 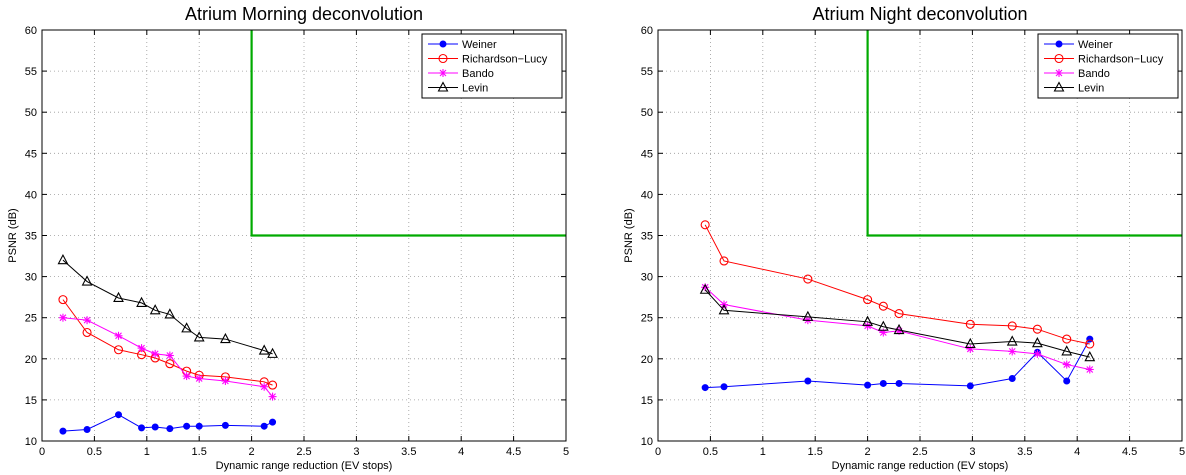 I want to click on x-tick-label: 1.5, so click(x=199, y=452).